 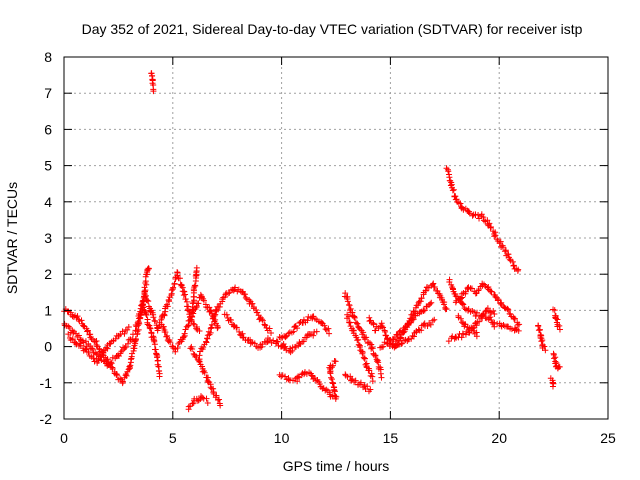 What do you see at coordinates (48, 347) in the screenshot?
I see `y-tick-label: 0` at bounding box center [48, 347].